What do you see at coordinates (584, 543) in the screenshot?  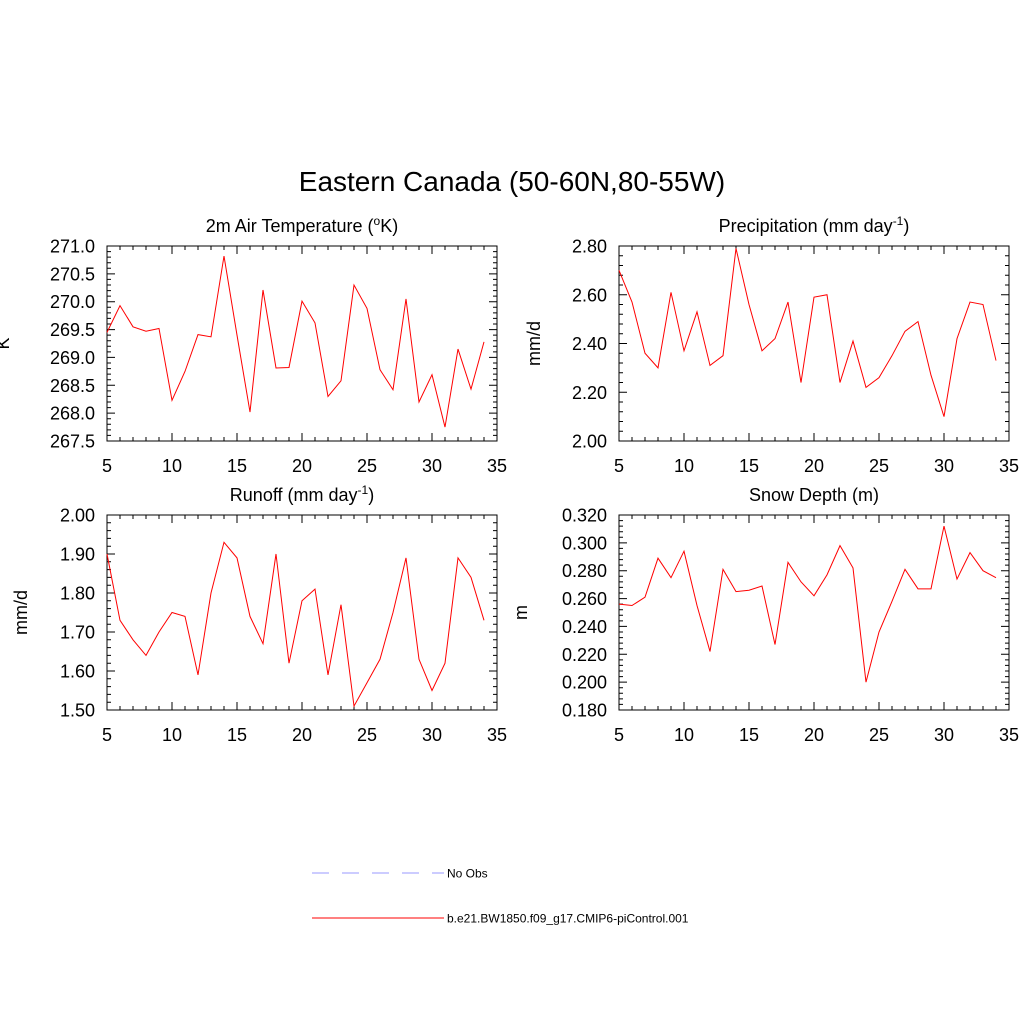 I see `y-tick-label: 0.300` at bounding box center [584, 543].